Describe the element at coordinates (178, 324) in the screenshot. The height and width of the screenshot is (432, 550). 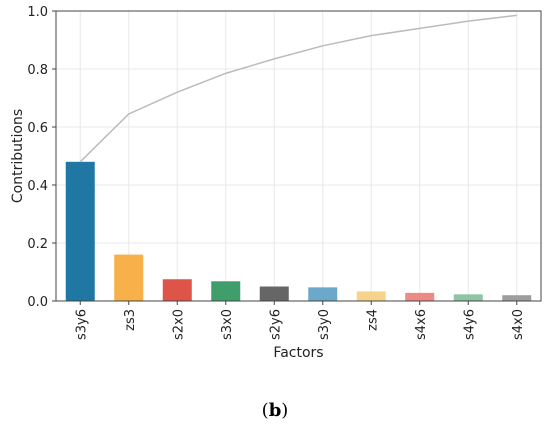
I see `x-tick-label-s2x0: s2x0` at that location.